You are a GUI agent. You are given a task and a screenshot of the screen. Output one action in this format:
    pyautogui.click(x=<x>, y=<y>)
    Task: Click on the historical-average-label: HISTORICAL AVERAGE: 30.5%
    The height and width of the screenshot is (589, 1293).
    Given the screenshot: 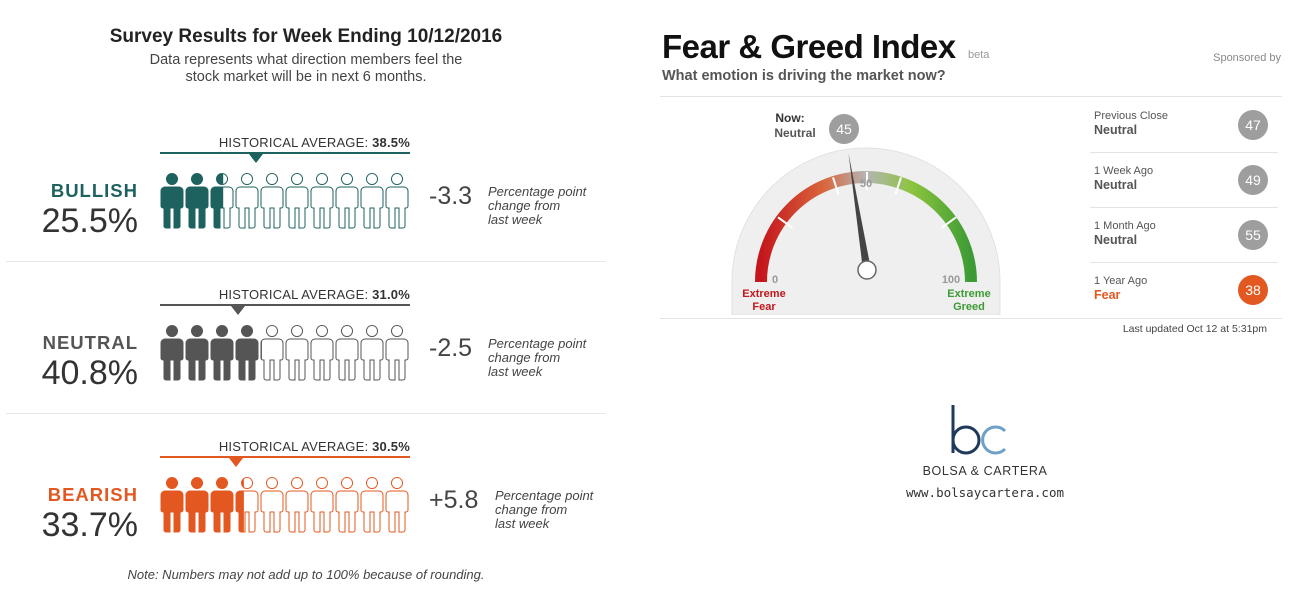 What is the action you would take?
    pyautogui.click(x=285, y=446)
    